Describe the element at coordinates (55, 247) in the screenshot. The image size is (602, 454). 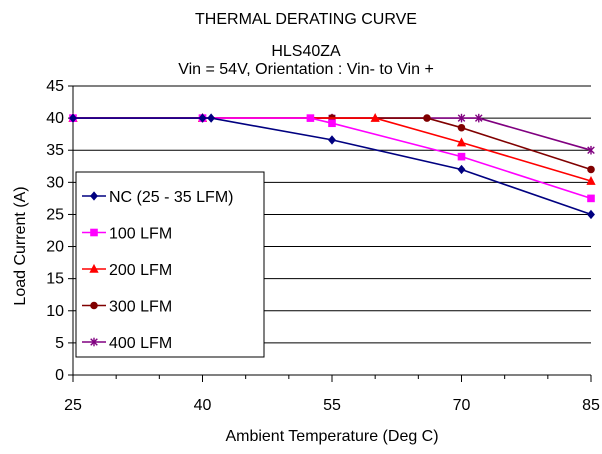
I see `y-tick-label-20: 20` at that location.